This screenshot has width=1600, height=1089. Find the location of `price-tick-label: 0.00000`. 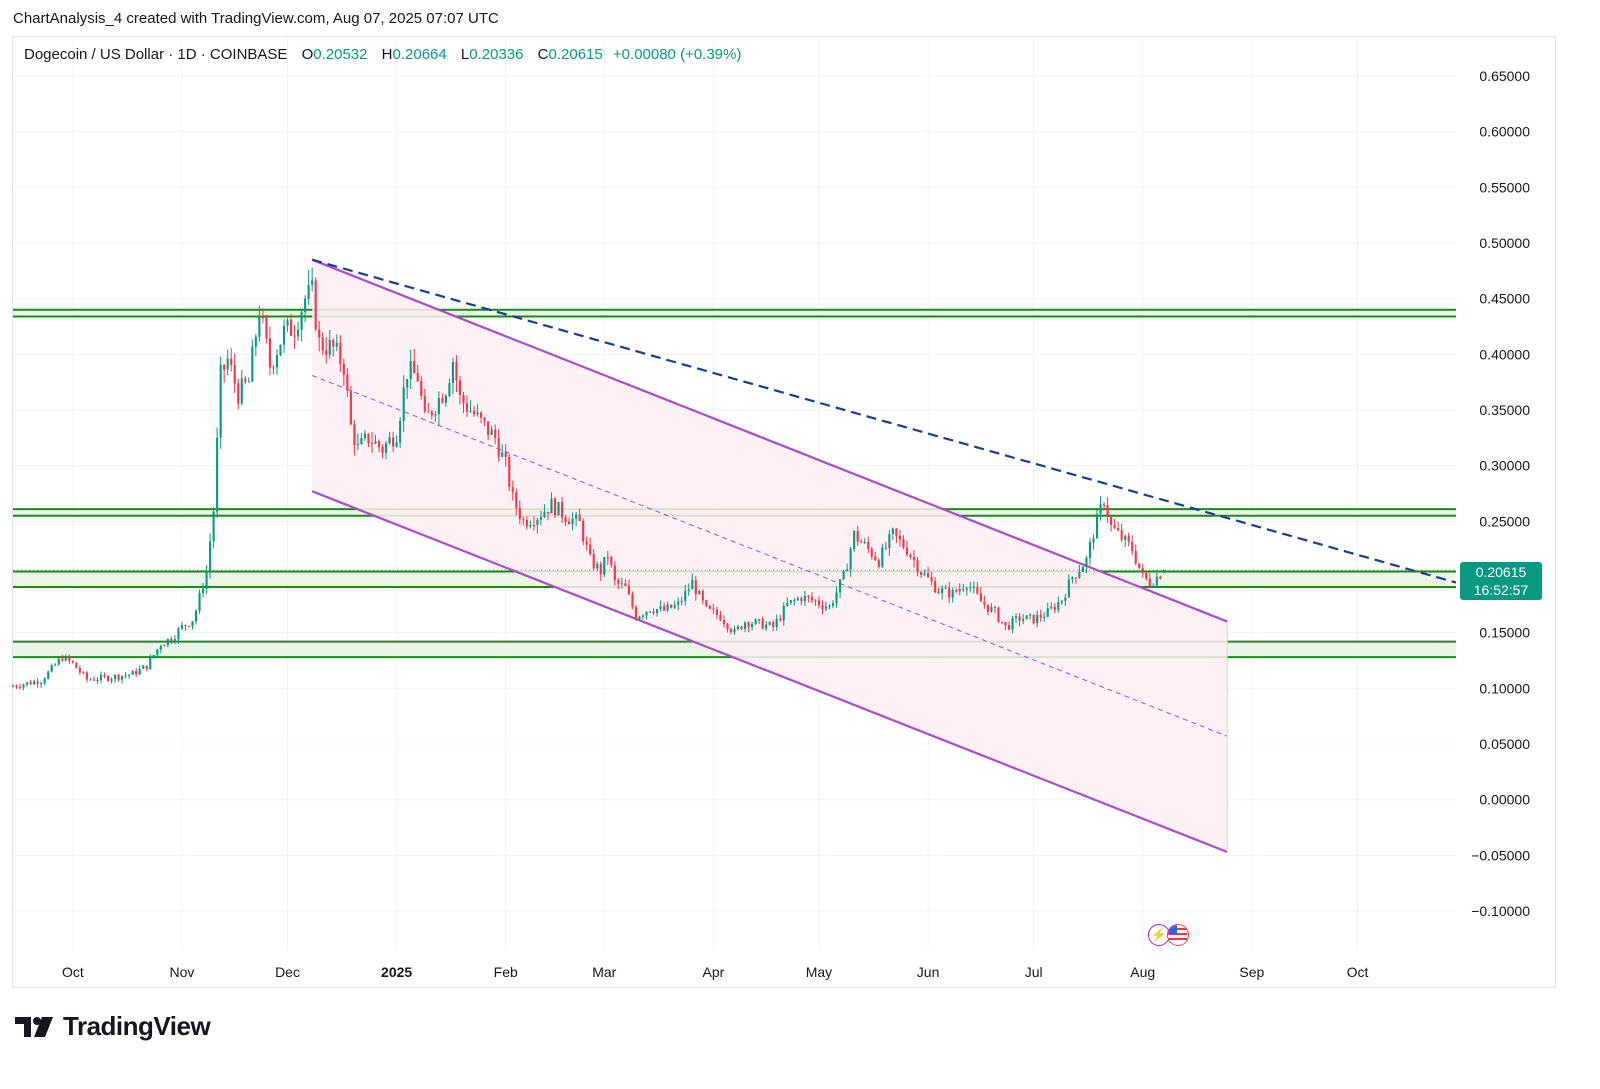

price-tick-label: 0.00000 is located at coordinates (1504, 800).